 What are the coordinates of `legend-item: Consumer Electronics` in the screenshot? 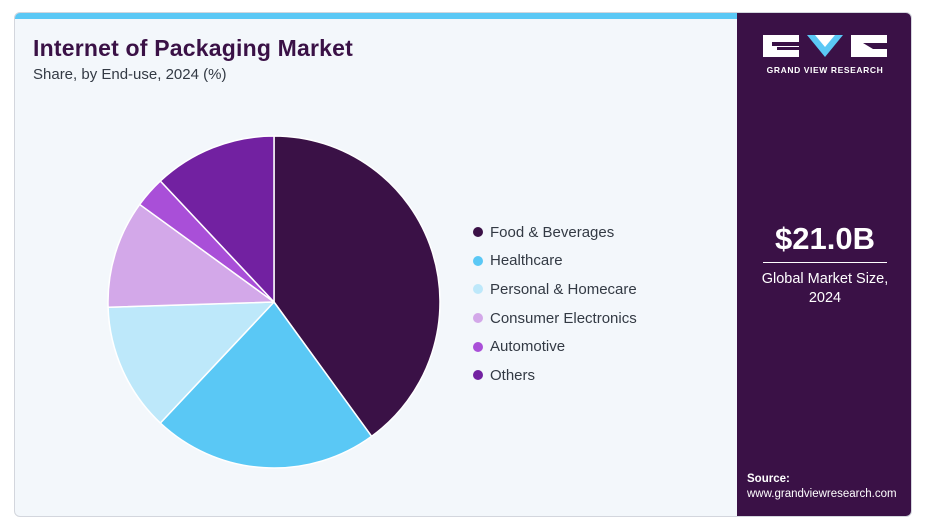 It's located at (555, 318).